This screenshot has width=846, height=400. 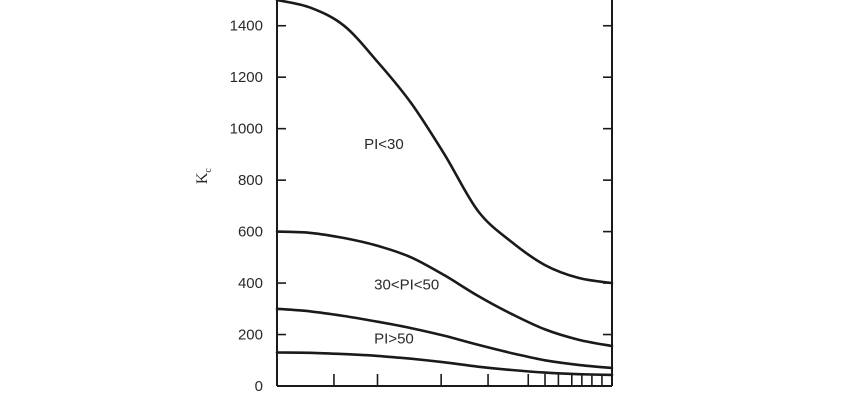 I want to click on y-tick-label: 1400, so click(x=246, y=26).